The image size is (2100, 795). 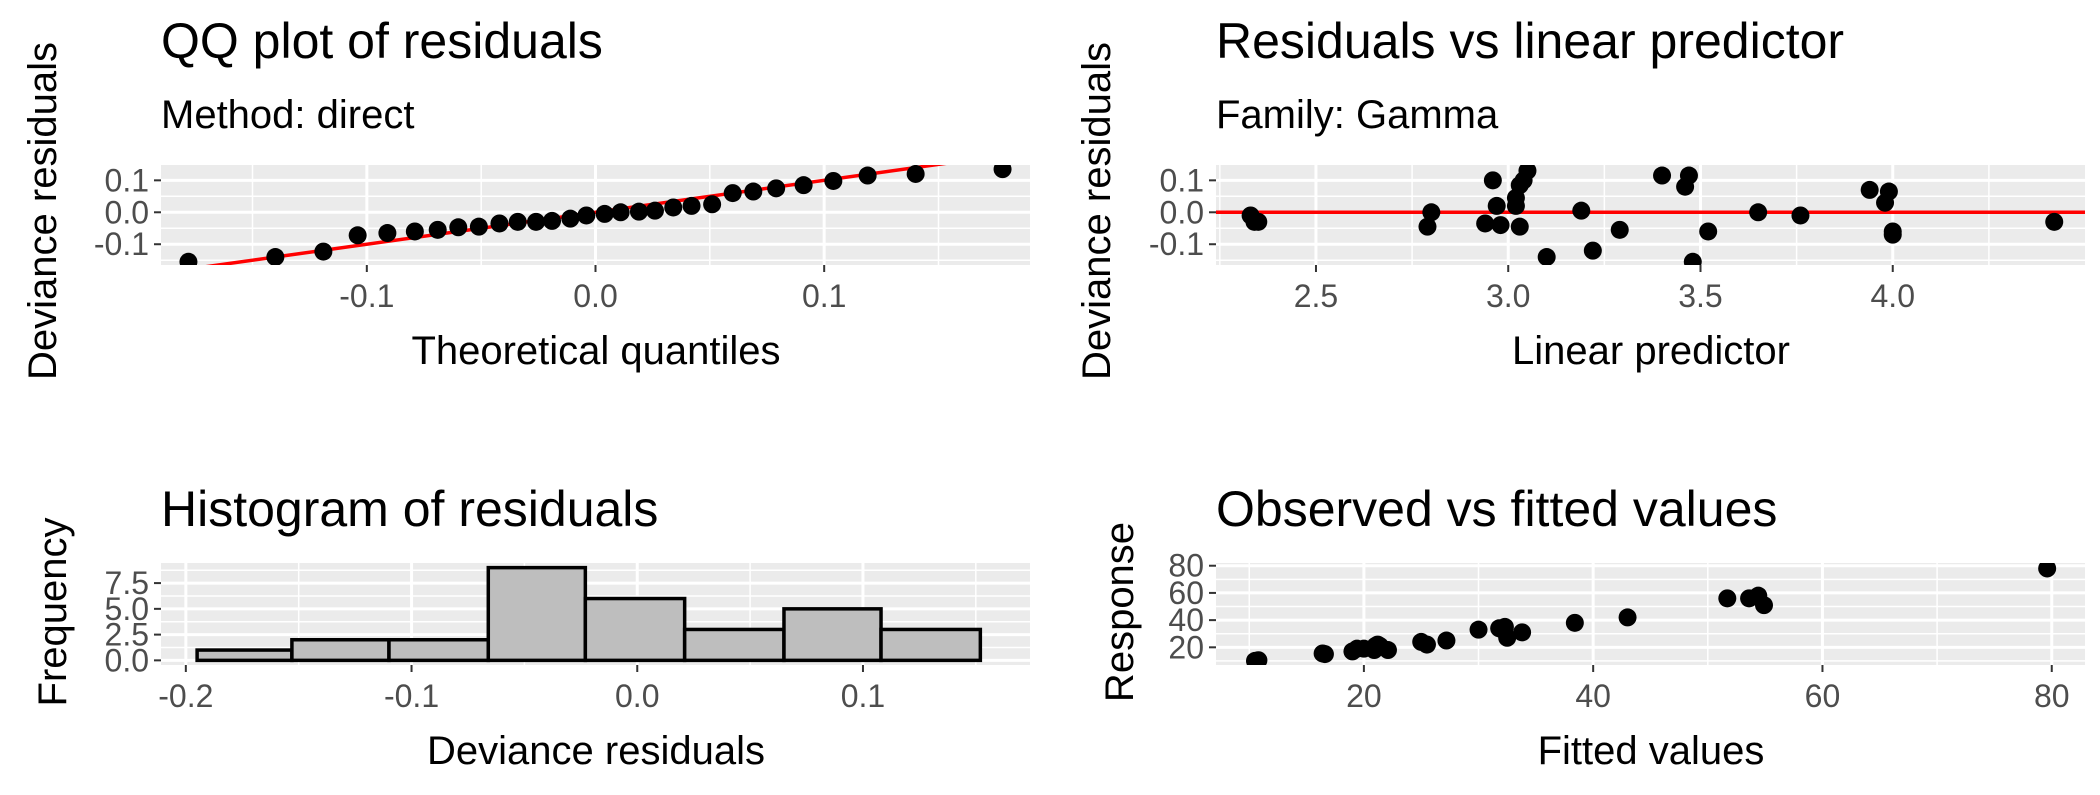 I want to click on resid-lp-y-tick-label: -0.1, so click(x=1176, y=244).